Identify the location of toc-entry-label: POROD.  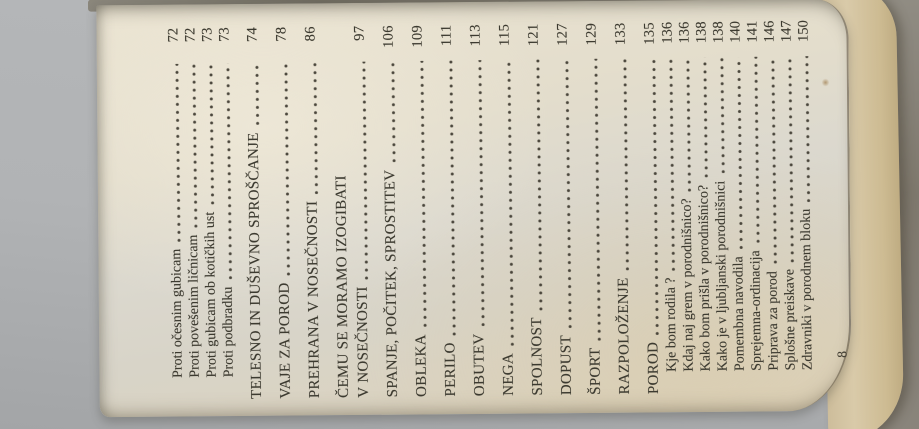
(653, 368).